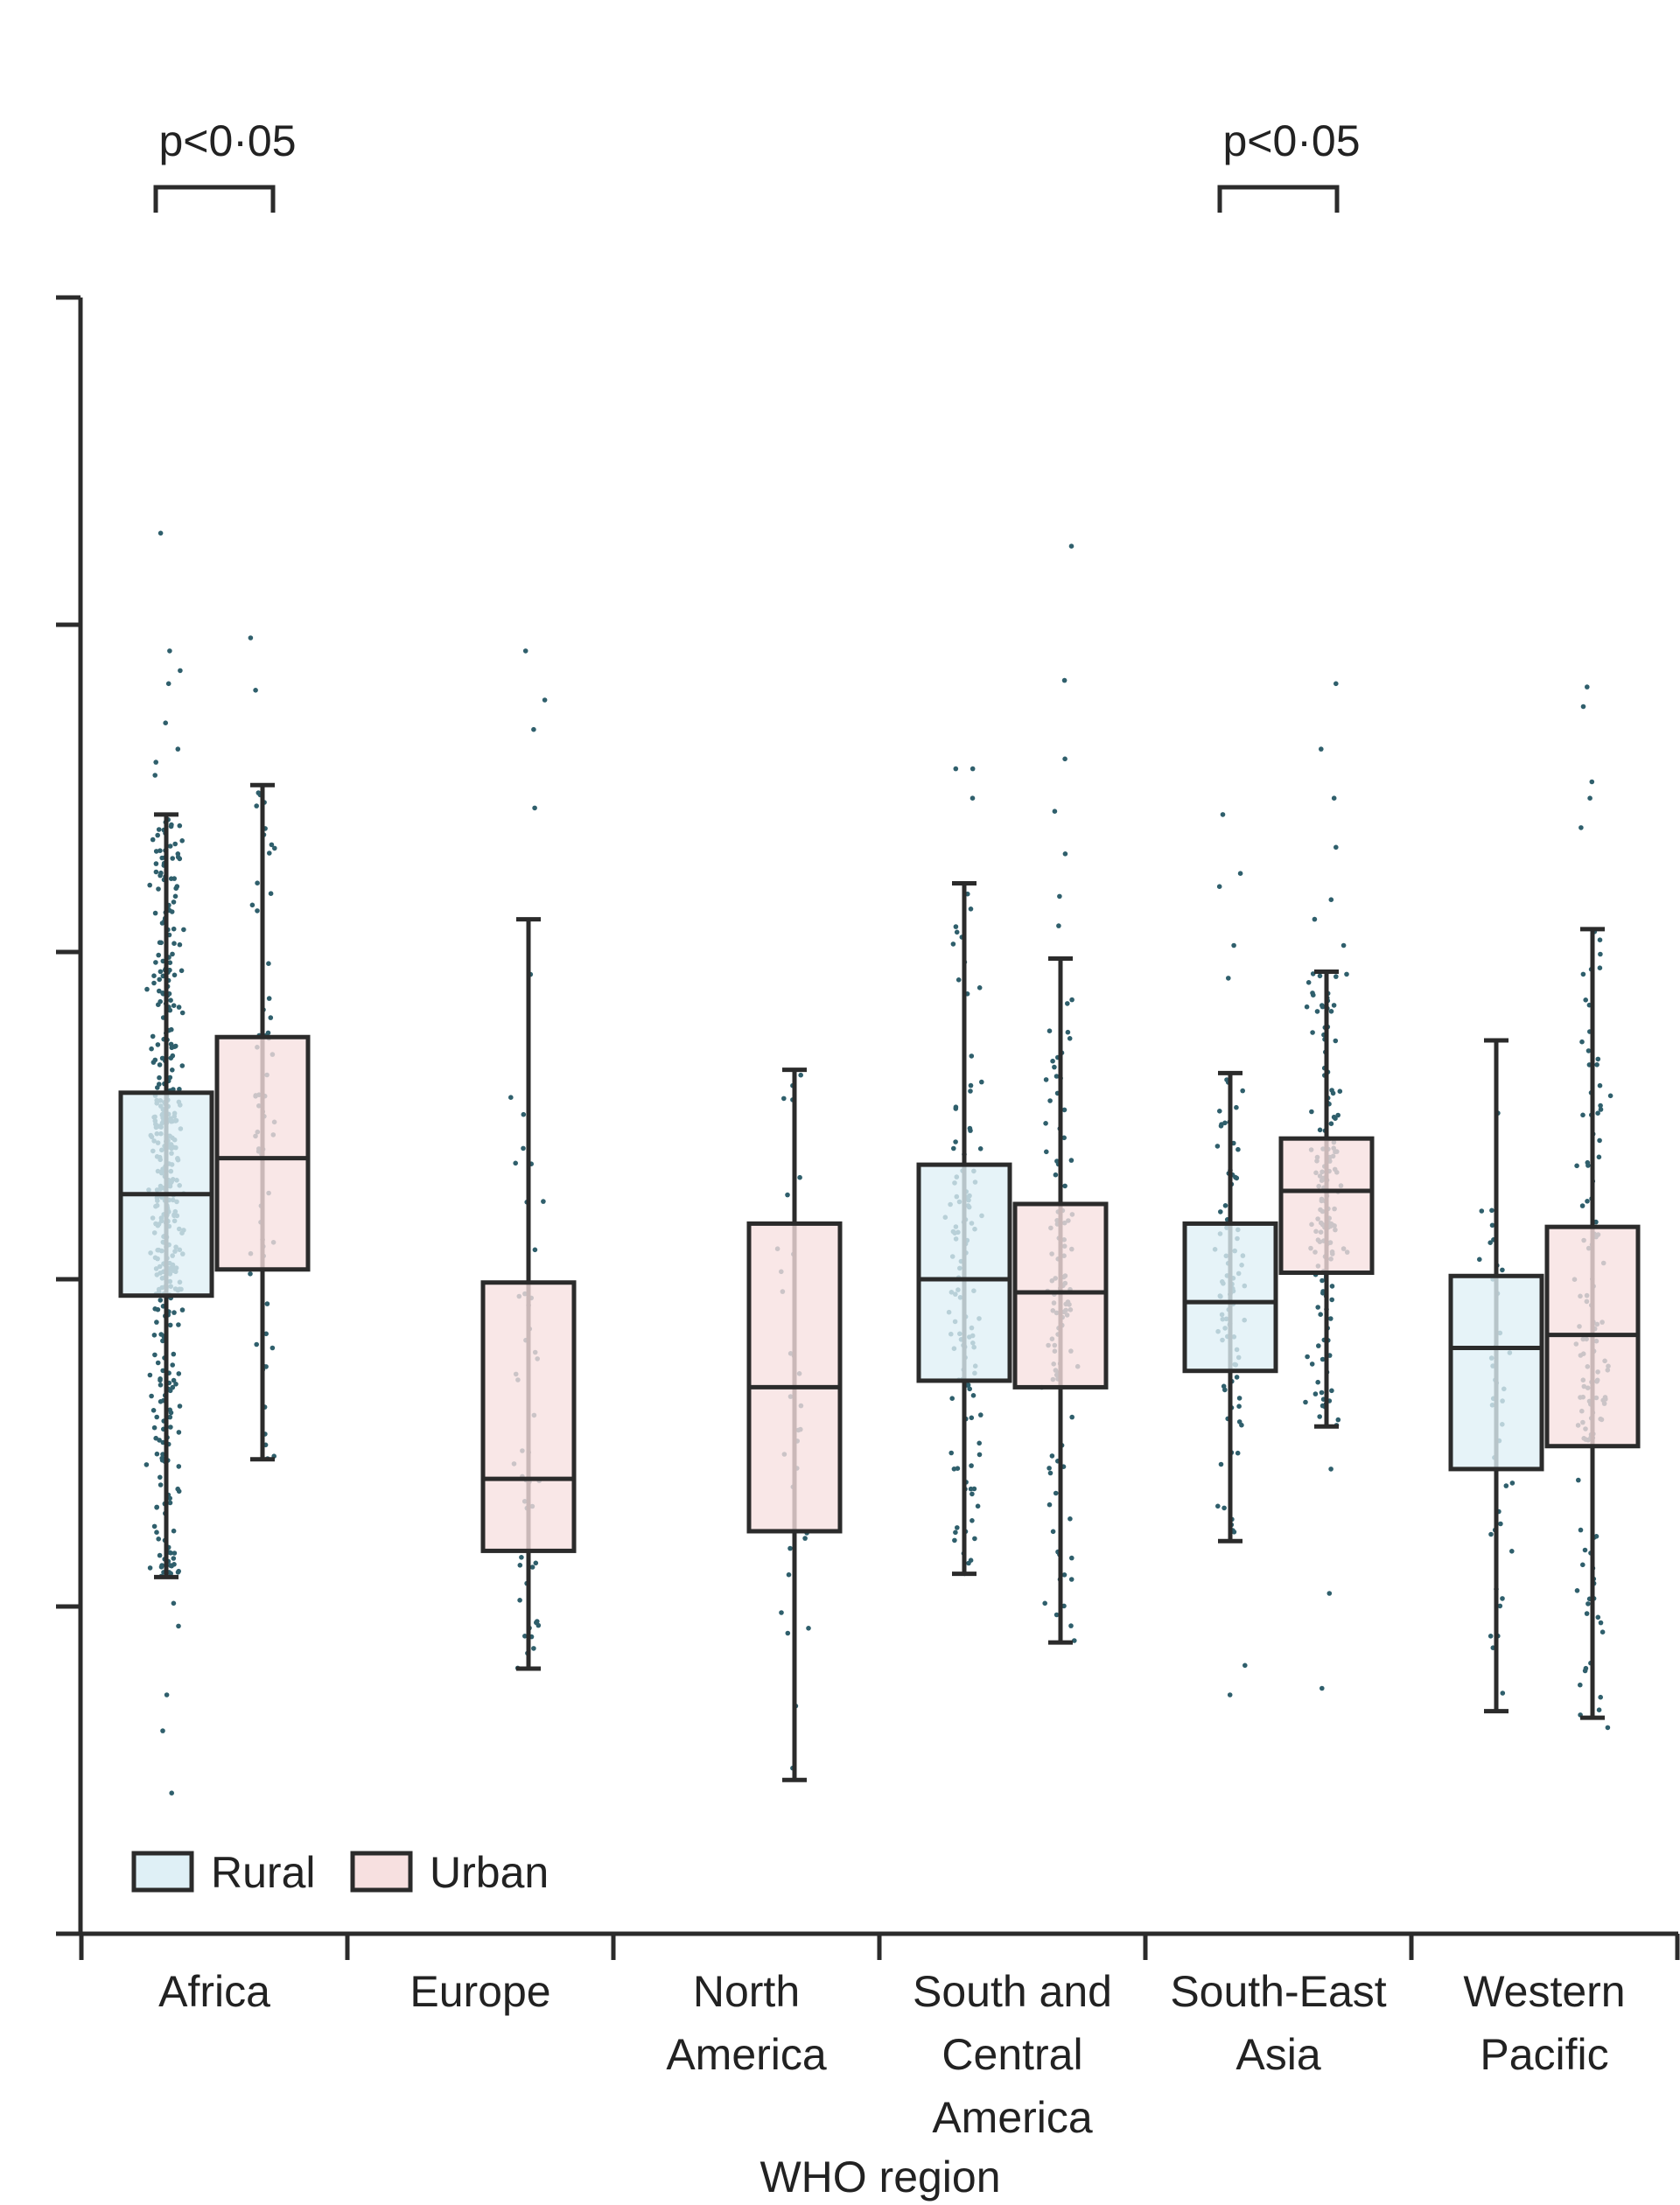 The width and height of the screenshot is (1680, 2205). Describe the element at coordinates (1012, 1991) in the screenshot. I see `x-tick-label-line: South and` at that location.